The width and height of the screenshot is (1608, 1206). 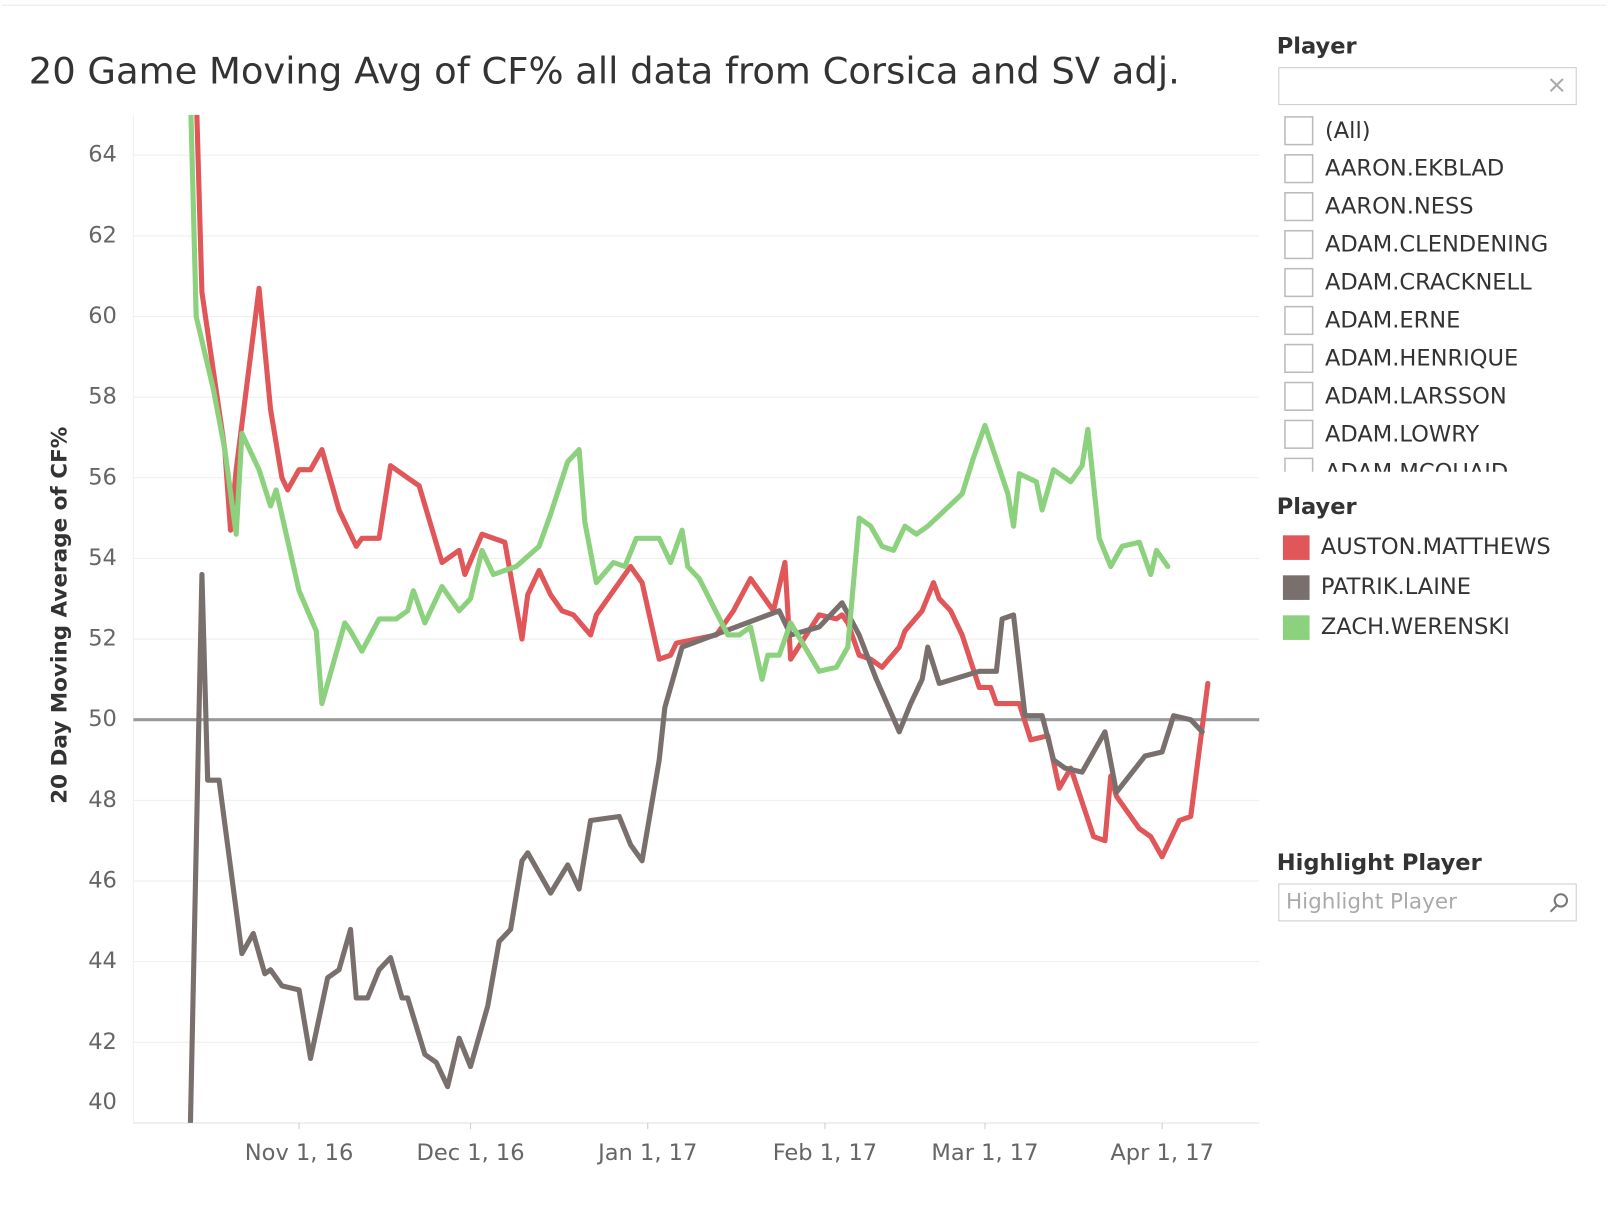 What do you see at coordinates (102, 1102) in the screenshot?
I see `y-tick-label: 40` at bounding box center [102, 1102].